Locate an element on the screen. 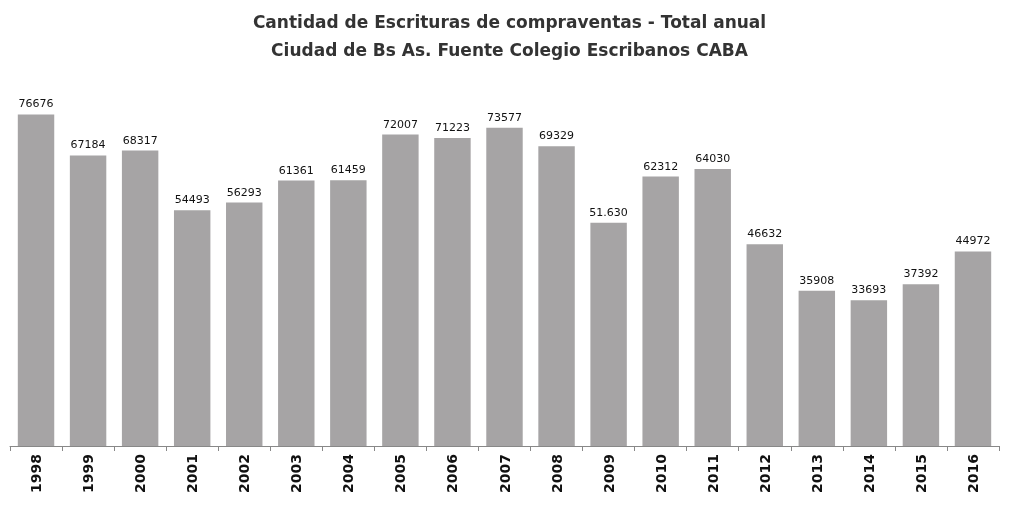 This screenshot has height=508, width=1019. data-label: 61459 is located at coordinates (348, 170).